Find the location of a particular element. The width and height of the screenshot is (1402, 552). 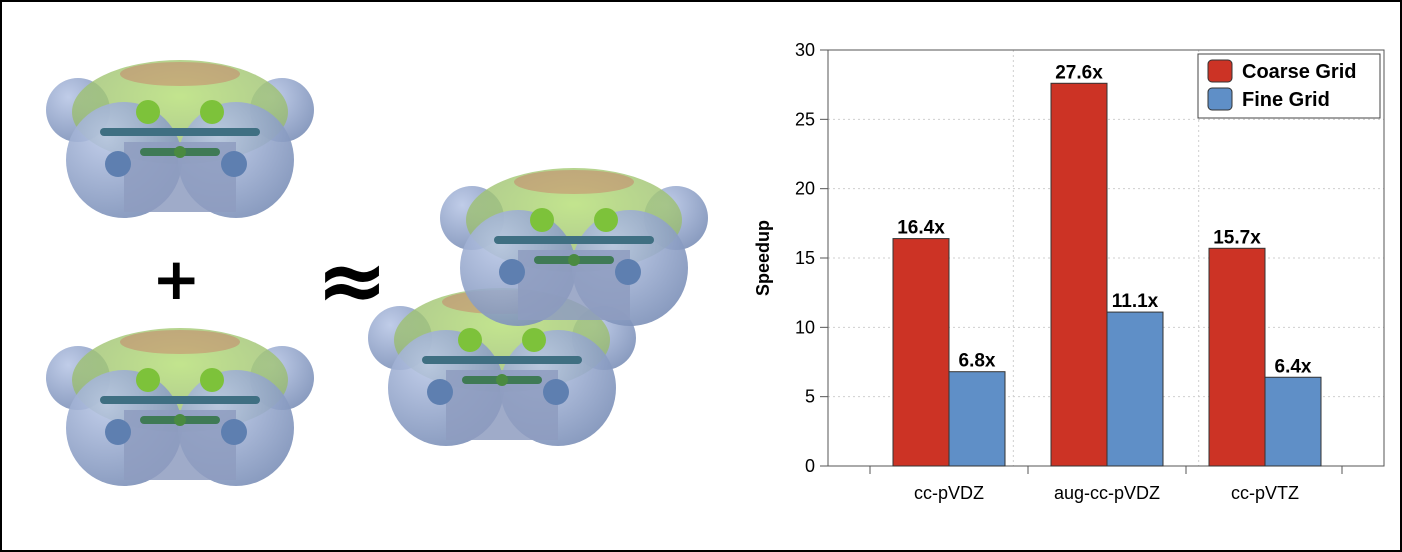

approx-symbol: ≈ is located at coordinates (352, 281).